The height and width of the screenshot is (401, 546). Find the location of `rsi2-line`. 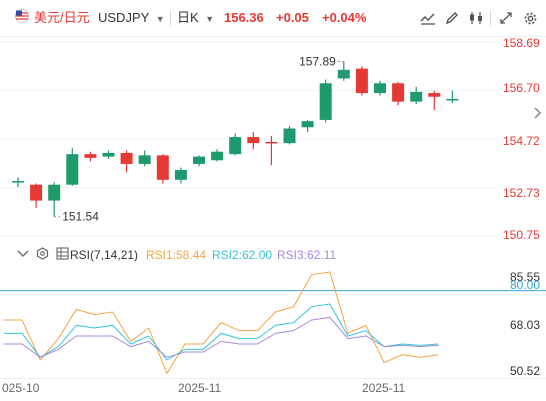

rsi2-line is located at coordinates (221, 332).